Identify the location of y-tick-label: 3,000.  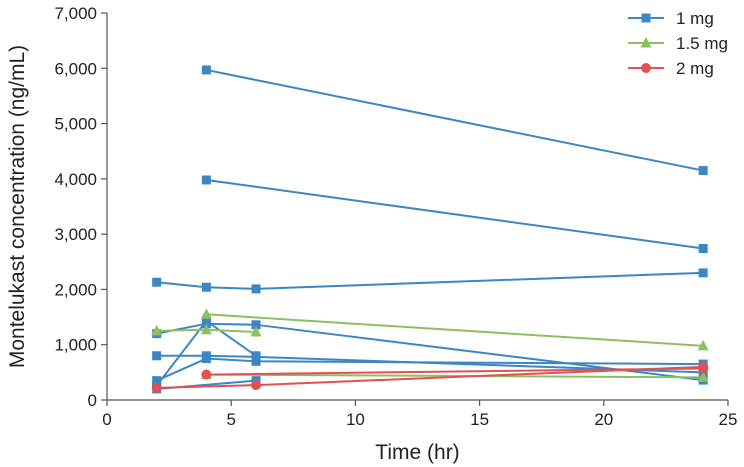
(75, 234).